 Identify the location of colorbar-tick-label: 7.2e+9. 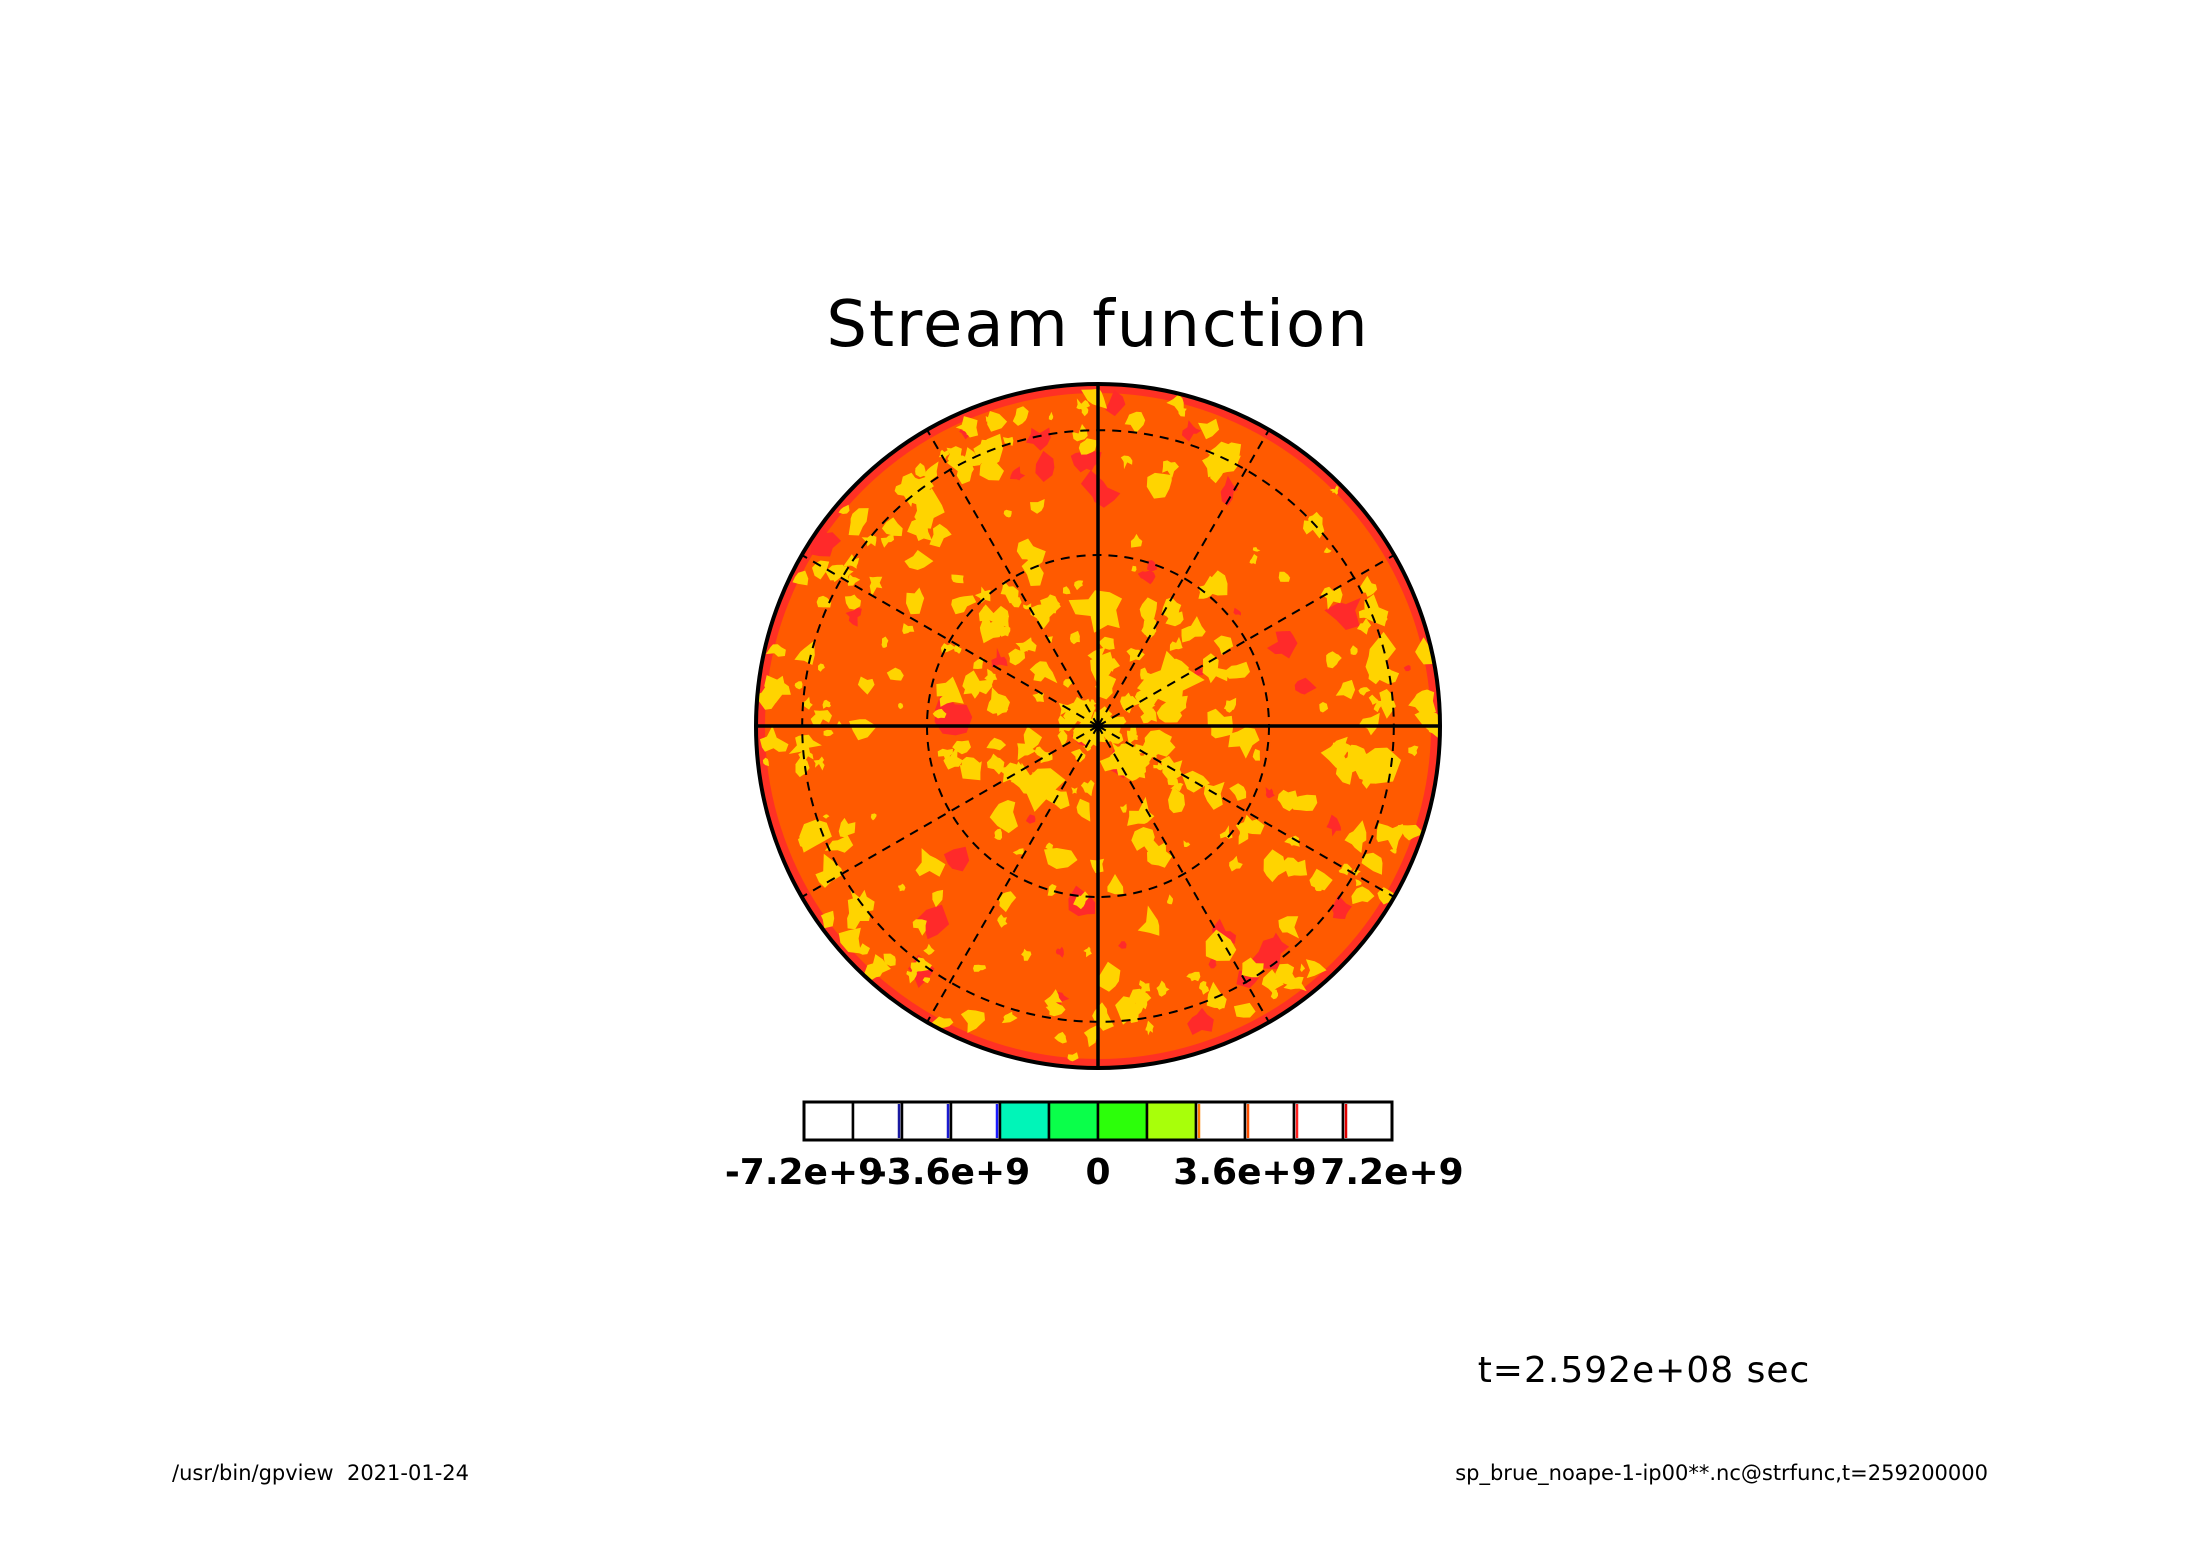
(1391, 1172).